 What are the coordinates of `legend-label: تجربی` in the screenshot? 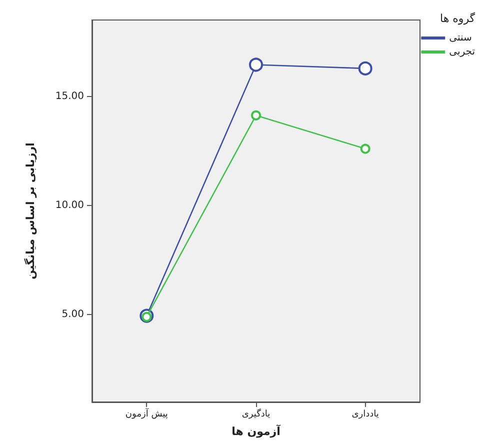 It's located at (462, 52).